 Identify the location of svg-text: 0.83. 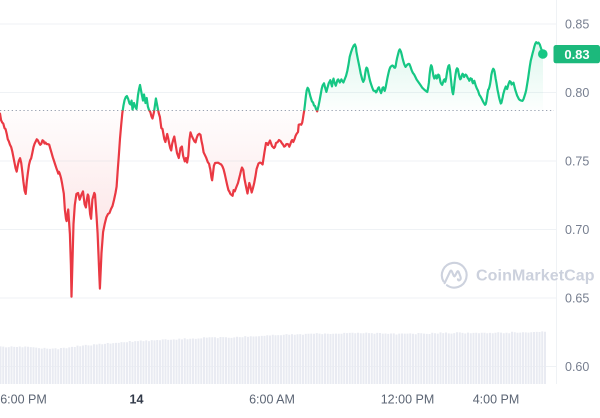
(576, 54).